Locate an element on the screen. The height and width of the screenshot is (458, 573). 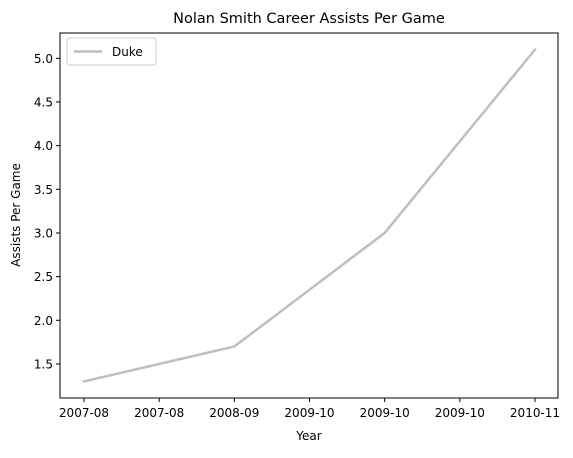
y-tick-label: 3.5 is located at coordinates (43, 190).